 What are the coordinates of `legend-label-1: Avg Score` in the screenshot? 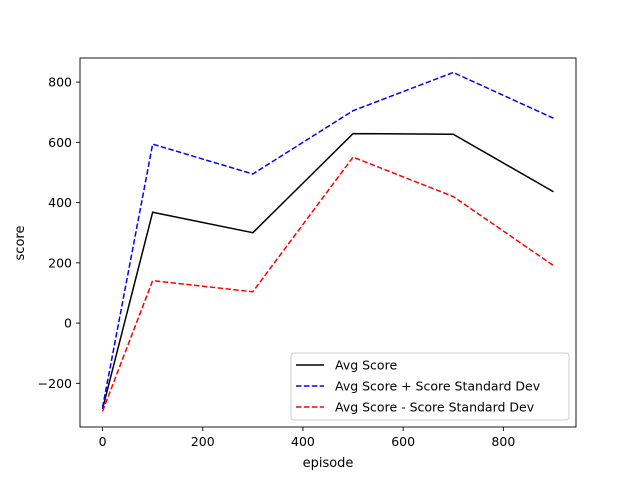 It's located at (366, 365).